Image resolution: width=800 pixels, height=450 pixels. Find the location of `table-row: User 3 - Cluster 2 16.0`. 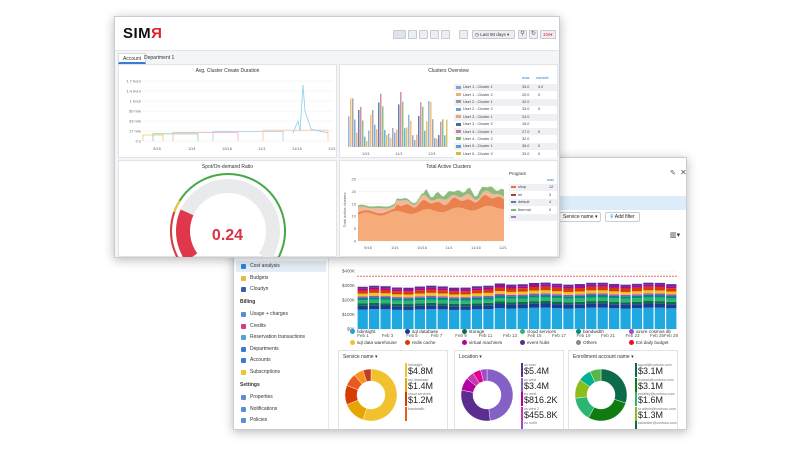

table-row: User 3 - Cluster 2 16.0 is located at coordinates (505, 124).